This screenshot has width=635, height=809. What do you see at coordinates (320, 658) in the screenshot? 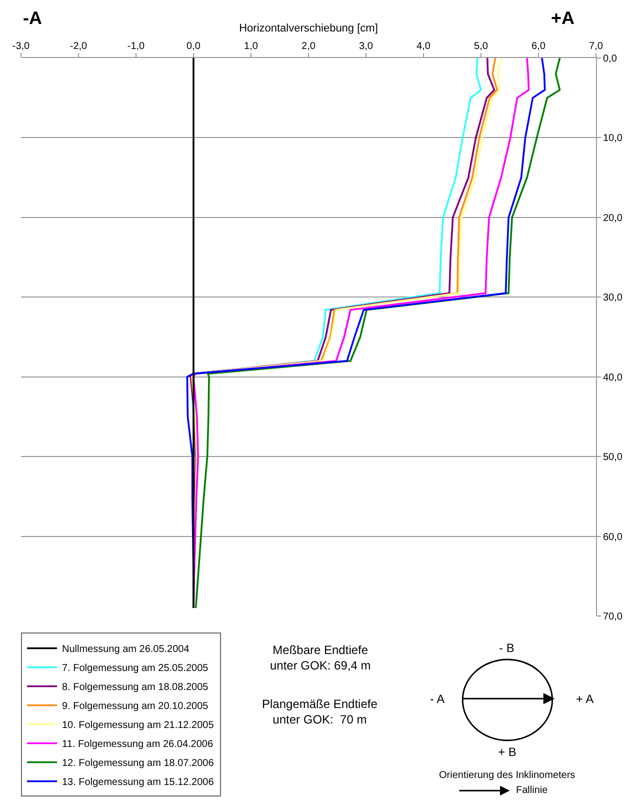
I see `text: Meßbare Endtiefe unter GOK: 69,4 m` at bounding box center [320, 658].